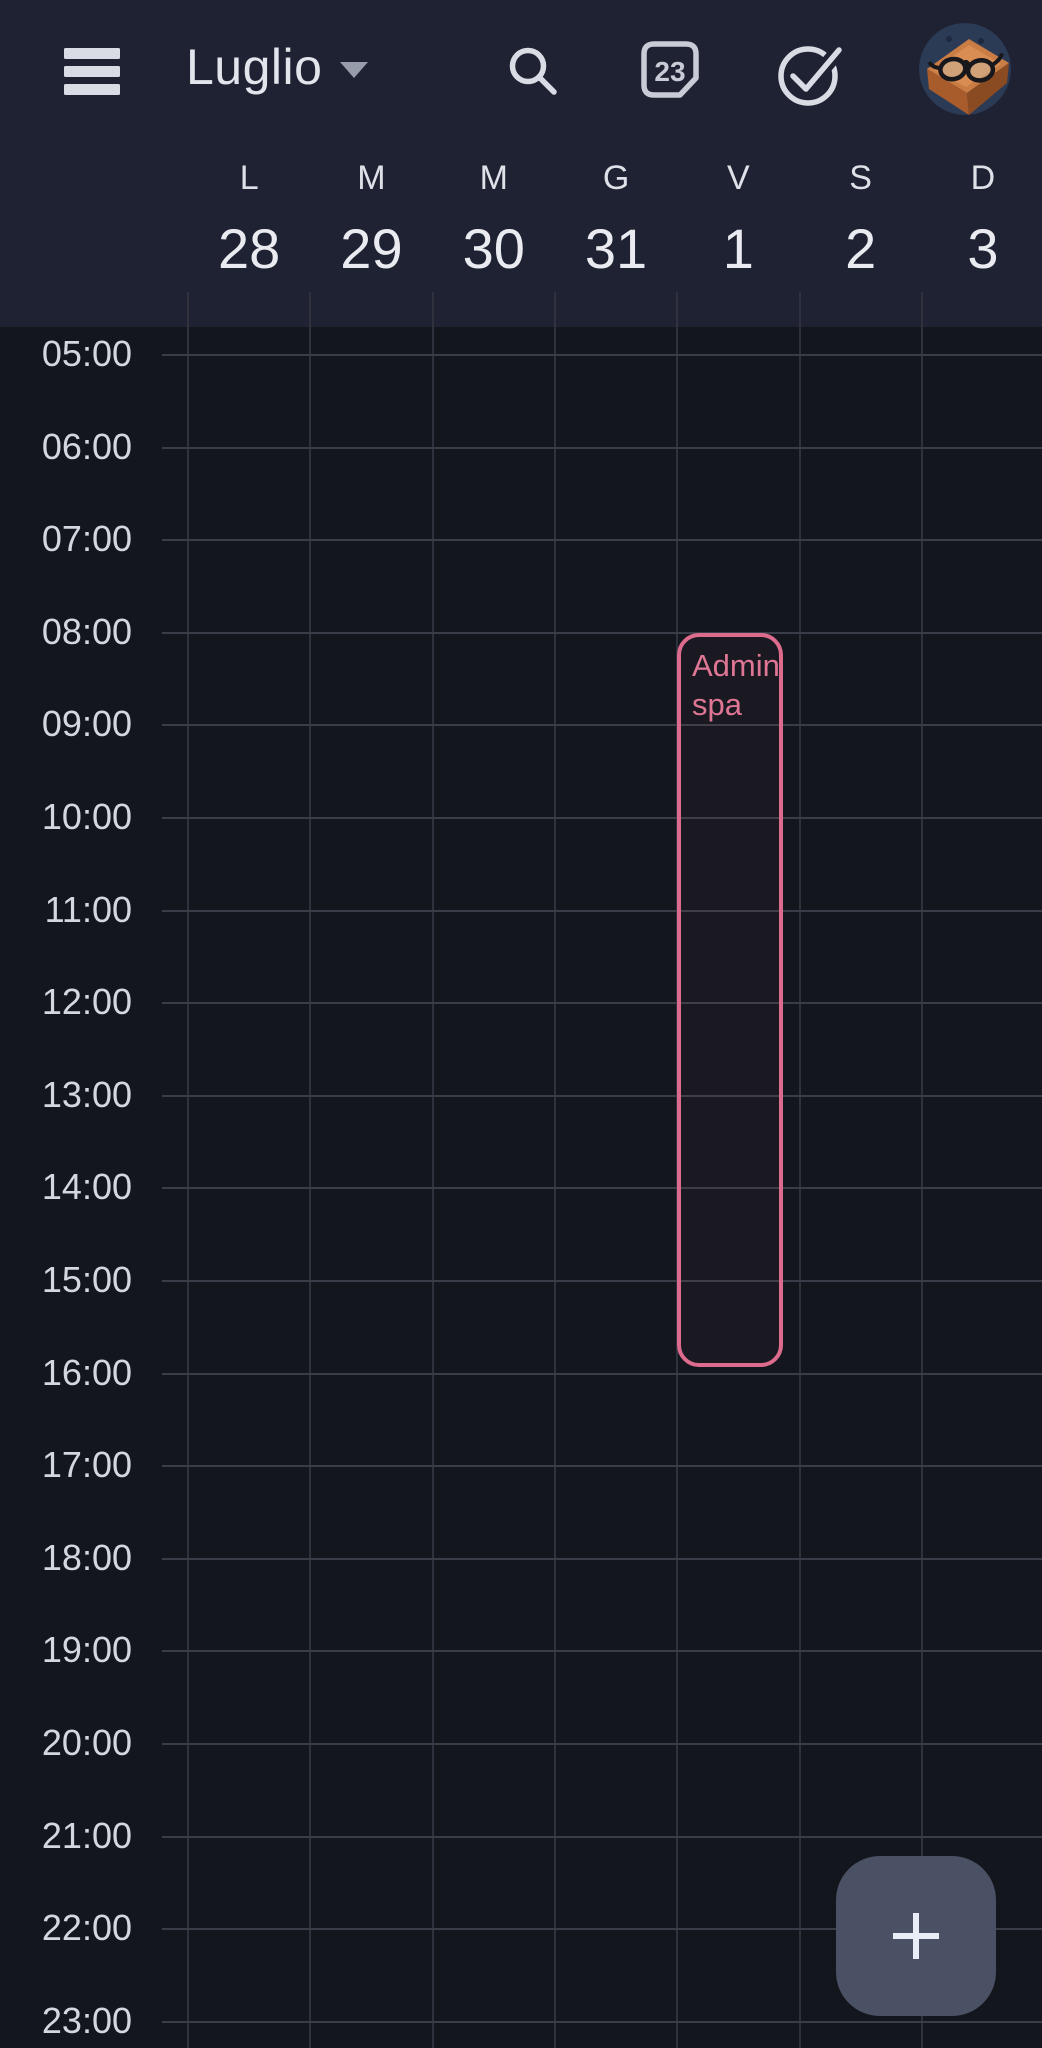 Image resolution: width=1042 pixels, height=2048 pixels. Describe the element at coordinates (249, 248) in the screenshot. I see `day-date: 28` at that location.